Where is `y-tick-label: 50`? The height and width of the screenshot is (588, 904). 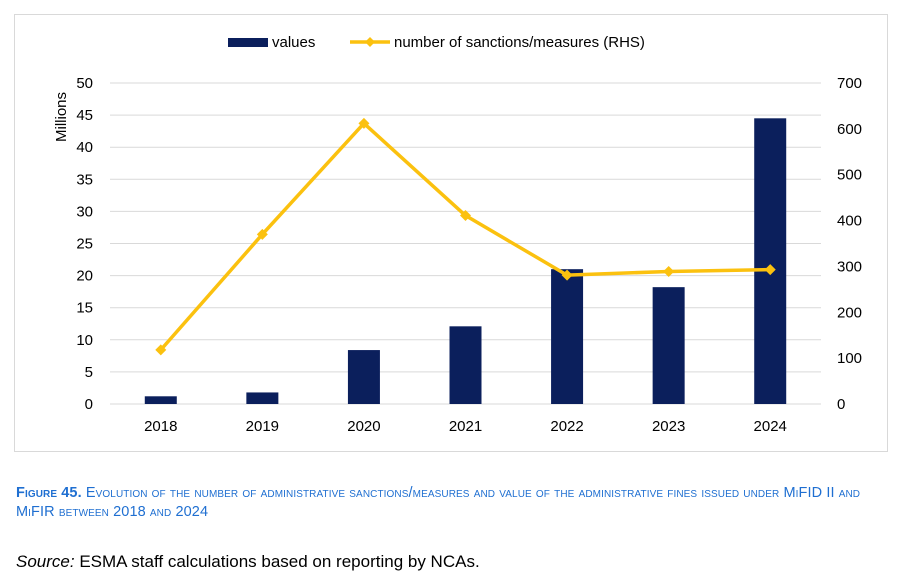 y-tick-label: 50 is located at coordinates (84, 83).